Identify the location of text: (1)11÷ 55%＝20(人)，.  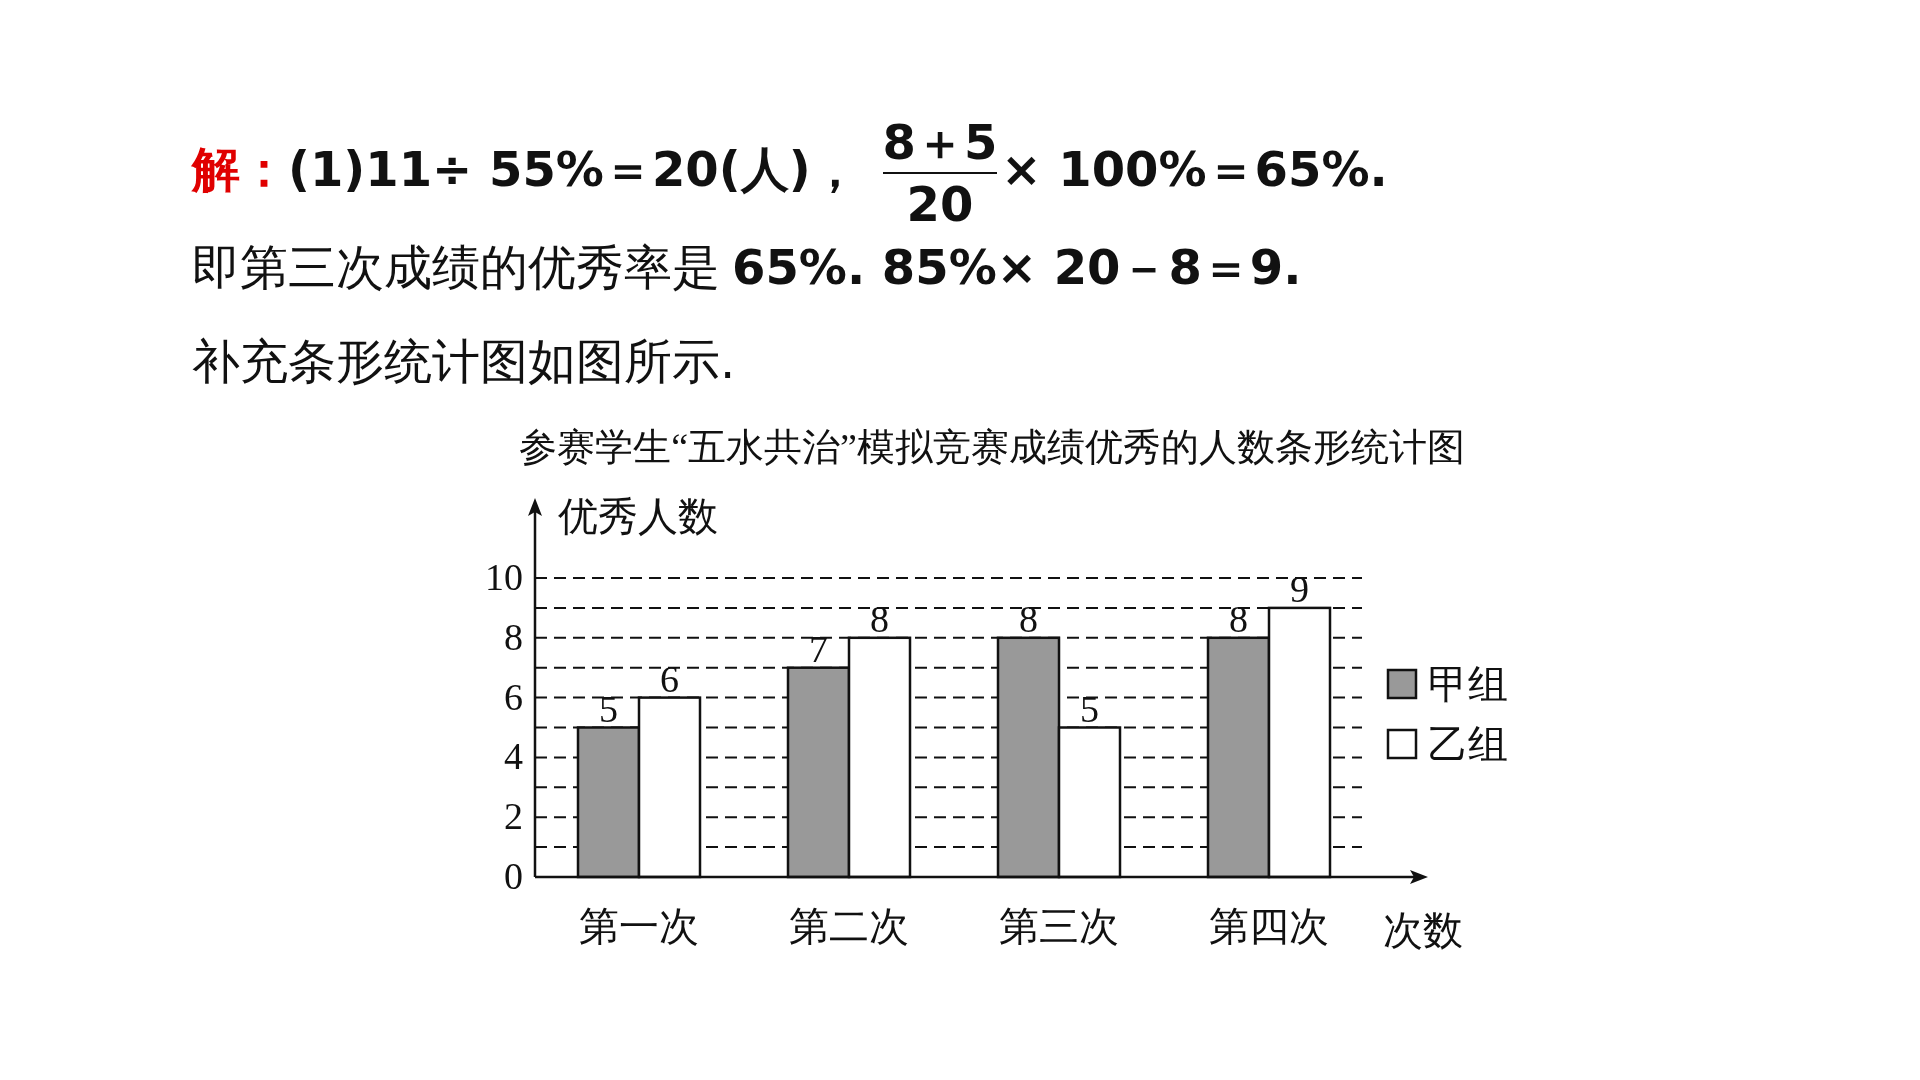
(573, 169).